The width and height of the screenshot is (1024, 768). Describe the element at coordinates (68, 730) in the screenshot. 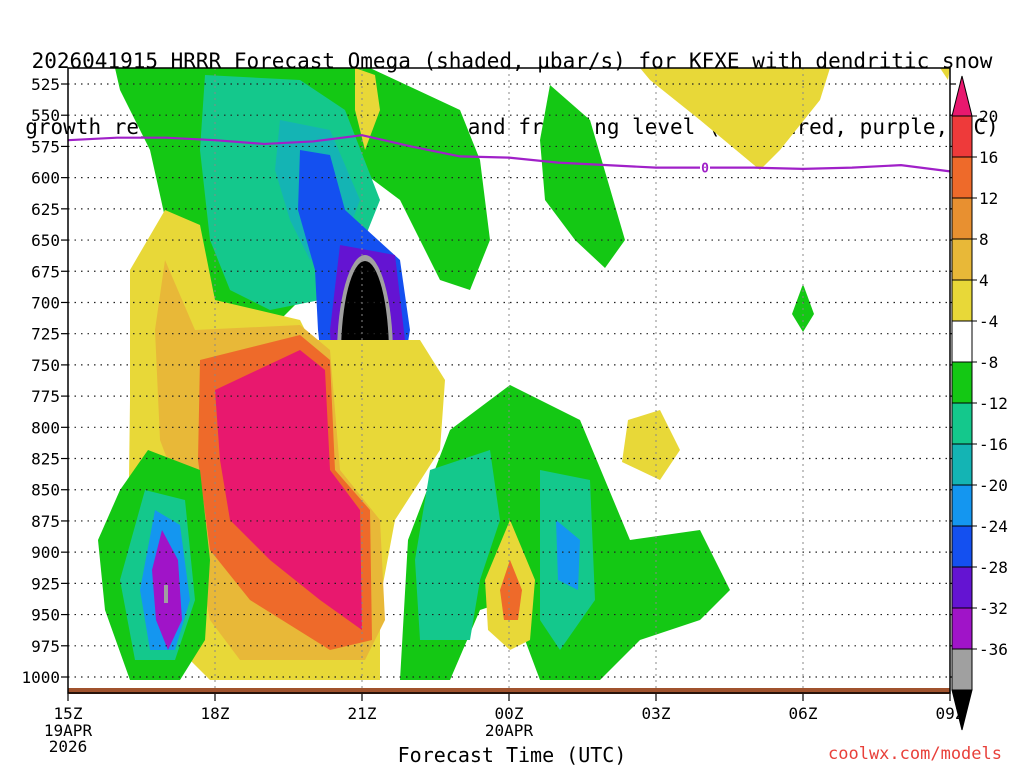

I see `x-tick-sublabel: 19APR` at that location.